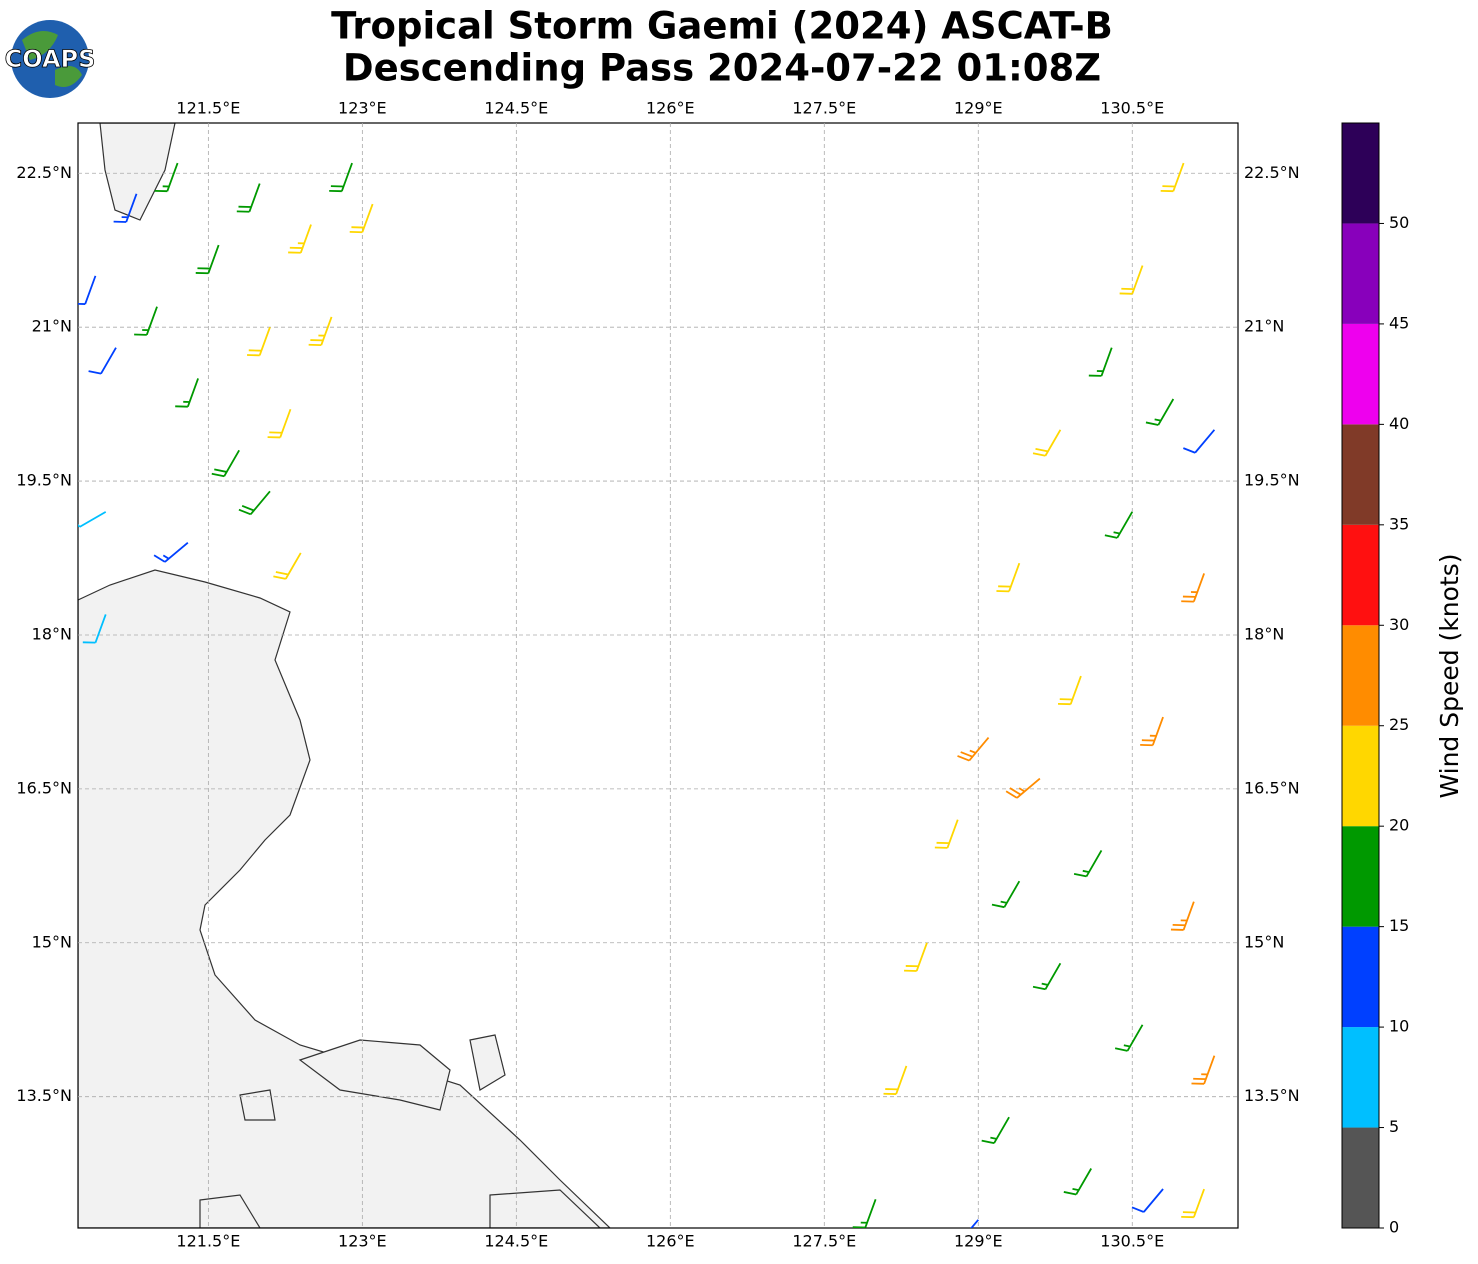 Image resolution: width=1478 pixels, height=1264 pixels. Describe the element at coordinates (1399, 423) in the screenshot. I see `colorbar-tick-label: 40` at that location.